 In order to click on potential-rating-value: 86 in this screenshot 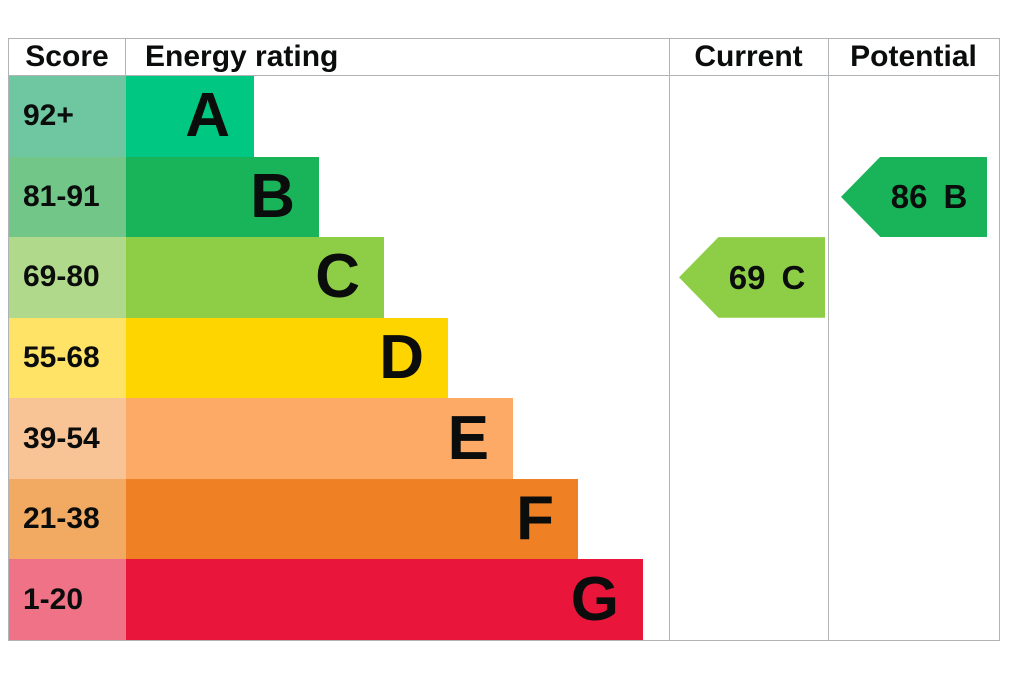, I will do `click(909, 197)`.